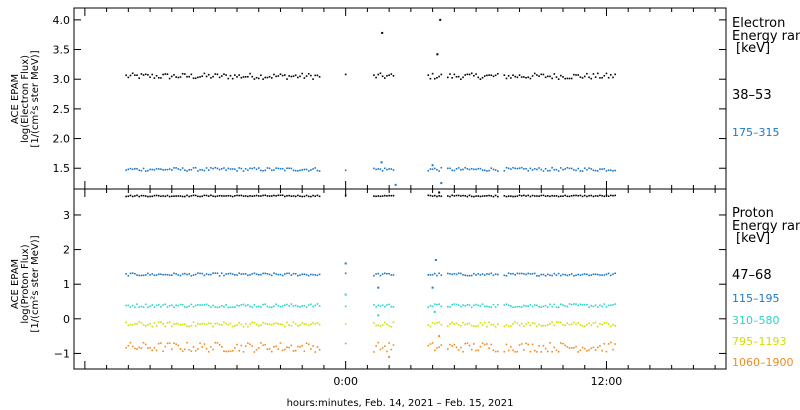 This screenshot has width=800, height=410. What do you see at coordinates (15, 284) in the screenshot?
I see `proton-ylabel-line-1: ACE EPAM` at bounding box center [15, 284].